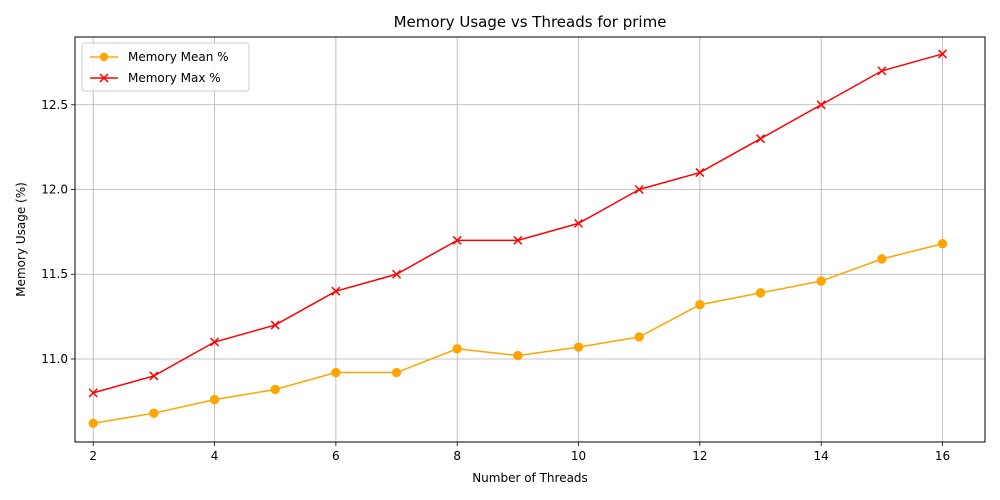  I want to click on x-tick-label: 8, so click(457, 456).